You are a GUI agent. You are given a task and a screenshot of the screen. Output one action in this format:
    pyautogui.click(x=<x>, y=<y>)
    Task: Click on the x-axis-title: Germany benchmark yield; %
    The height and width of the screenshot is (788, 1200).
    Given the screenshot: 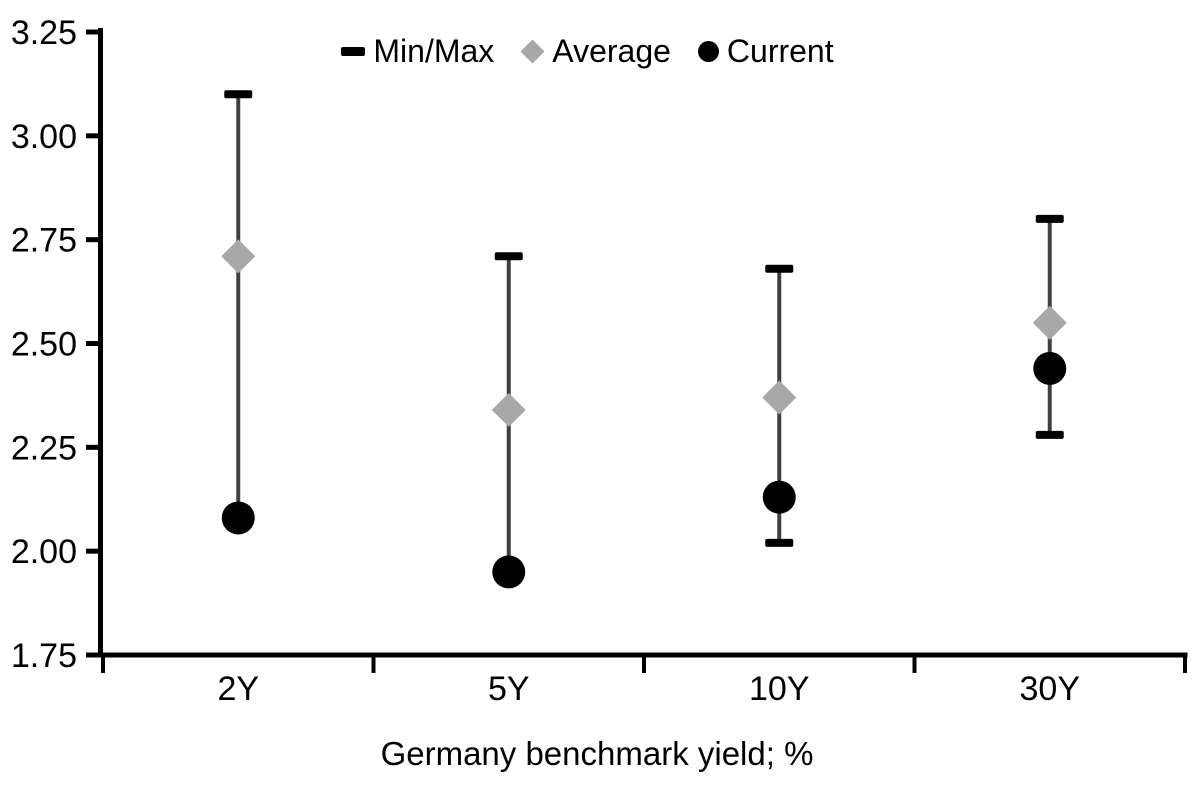 What is the action you would take?
    pyautogui.click(x=597, y=753)
    